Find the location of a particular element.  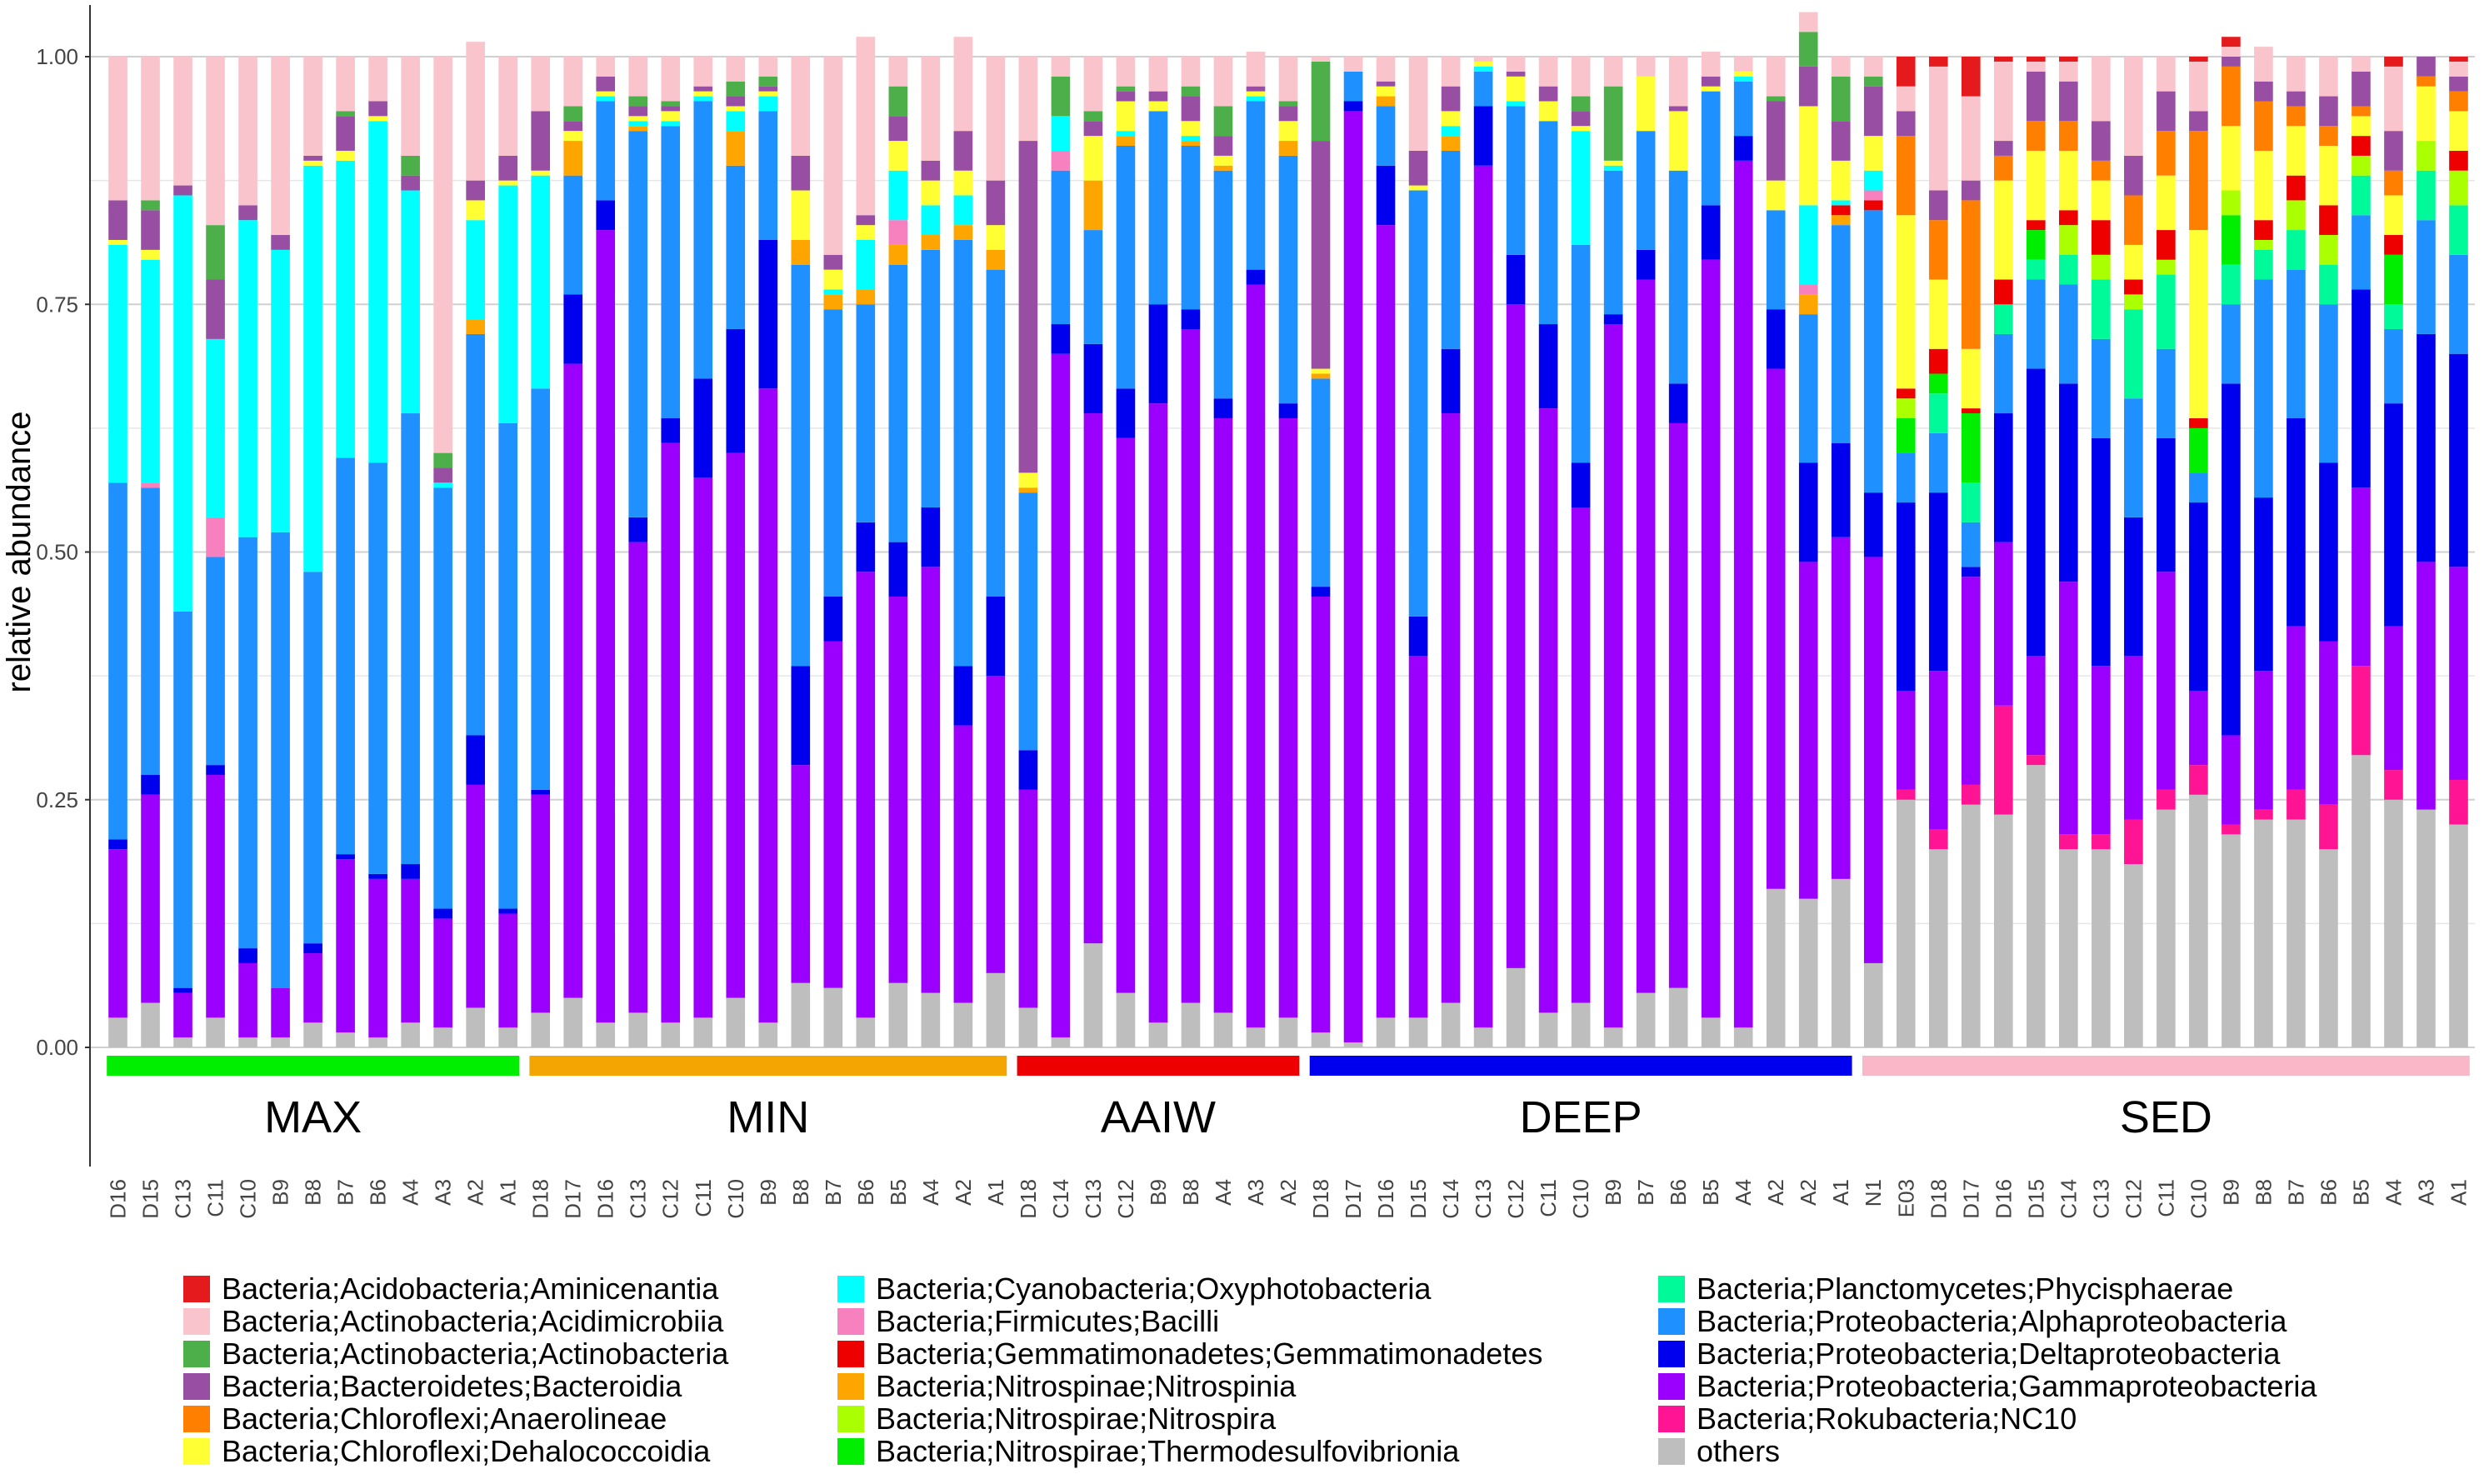

y-tick-label: 0.50 is located at coordinates (57, 552).